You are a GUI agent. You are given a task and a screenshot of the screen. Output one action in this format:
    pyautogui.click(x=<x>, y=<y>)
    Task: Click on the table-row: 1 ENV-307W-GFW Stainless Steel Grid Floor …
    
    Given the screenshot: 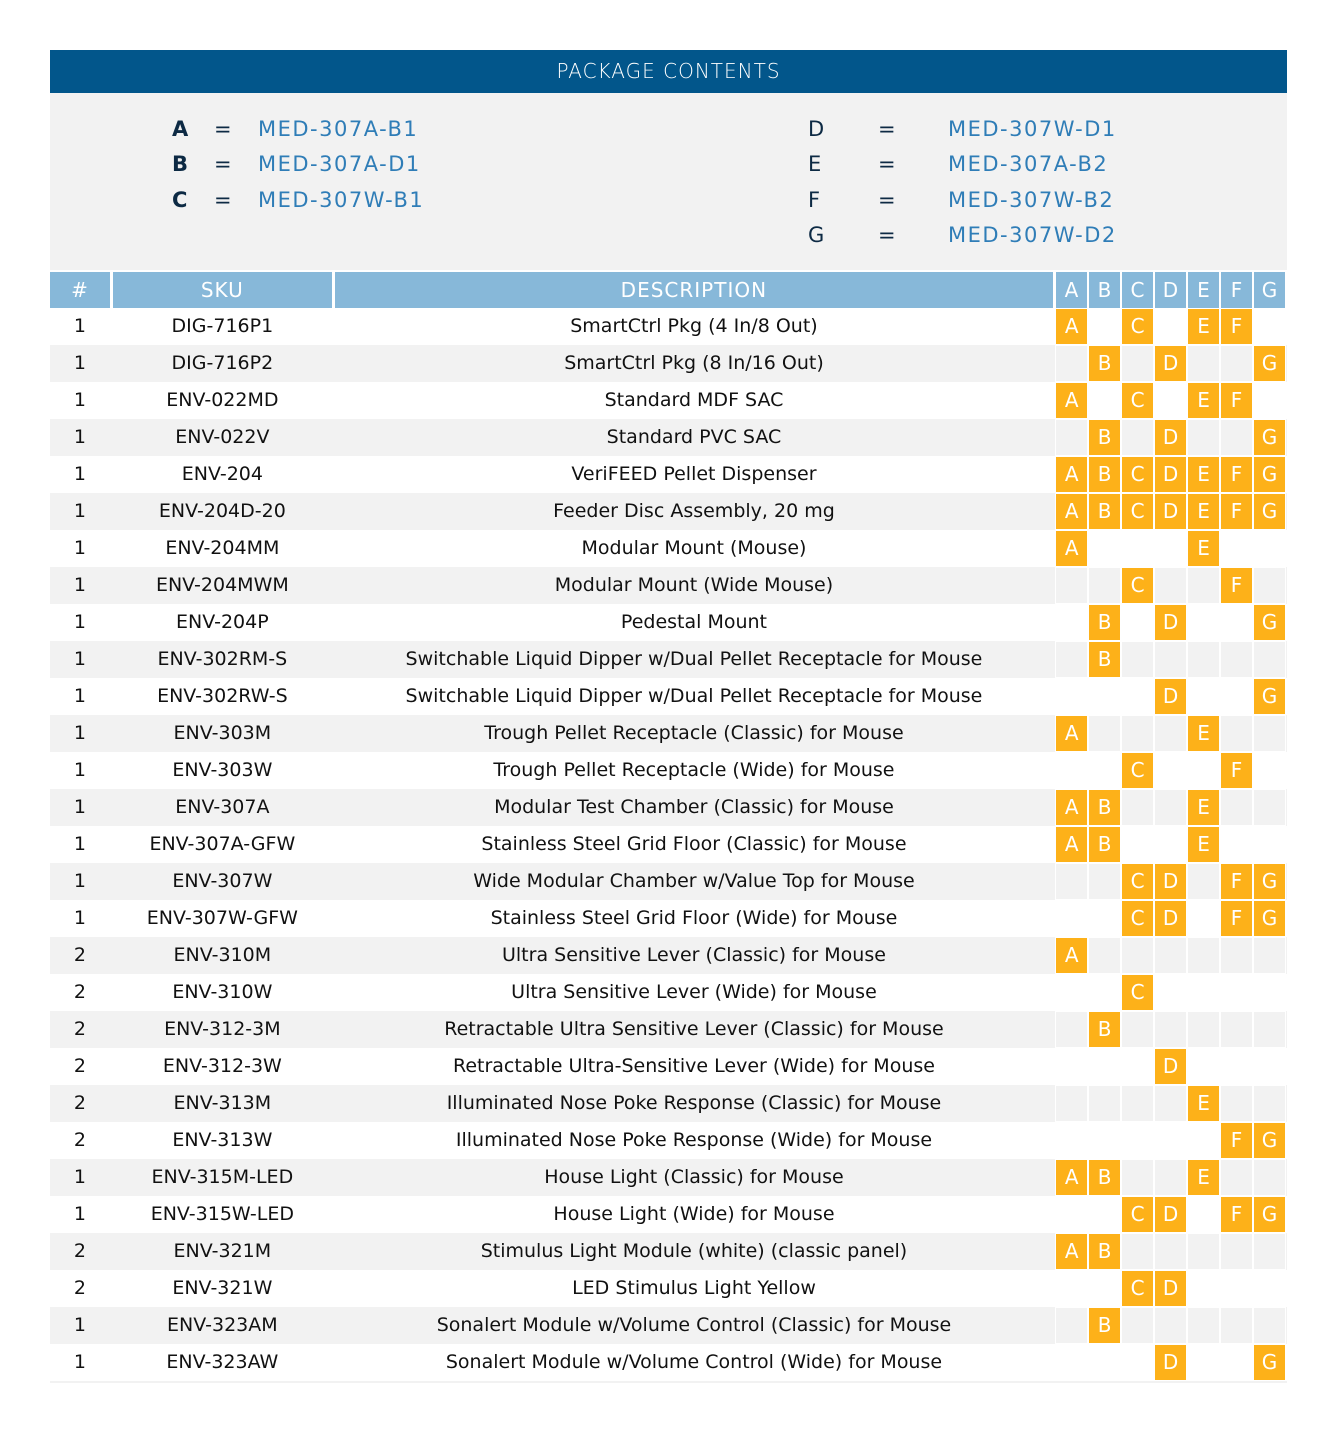 What is the action you would take?
    pyautogui.click(x=668, y=918)
    